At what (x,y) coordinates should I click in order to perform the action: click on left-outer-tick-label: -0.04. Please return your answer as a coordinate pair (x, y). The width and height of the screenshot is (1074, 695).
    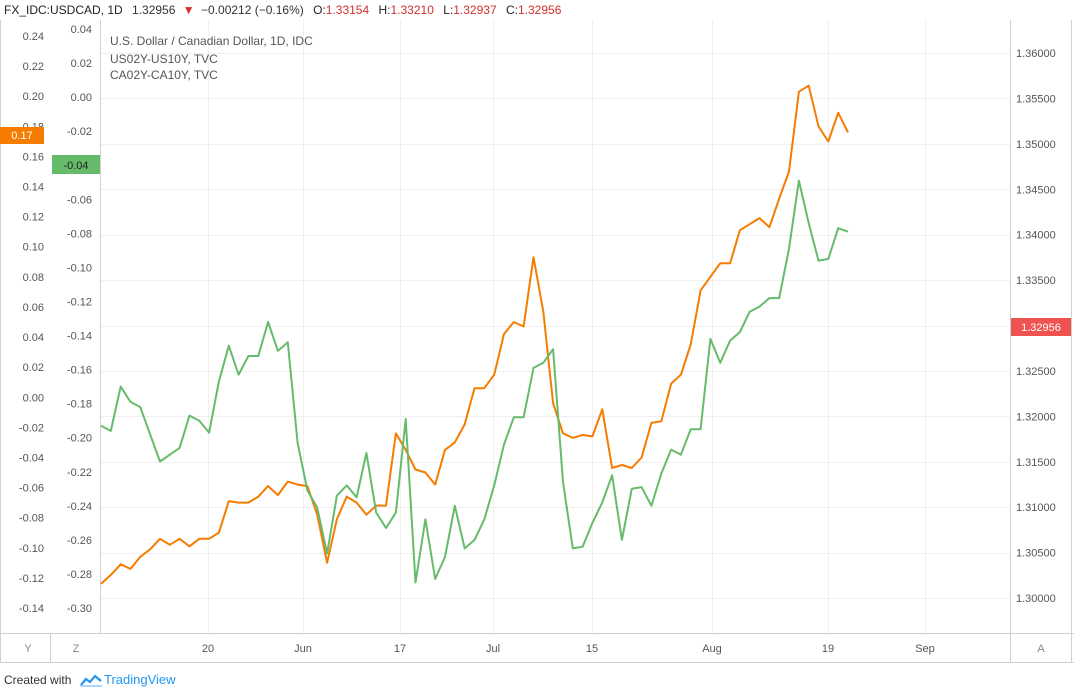
    Looking at the image, I should click on (31, 458).